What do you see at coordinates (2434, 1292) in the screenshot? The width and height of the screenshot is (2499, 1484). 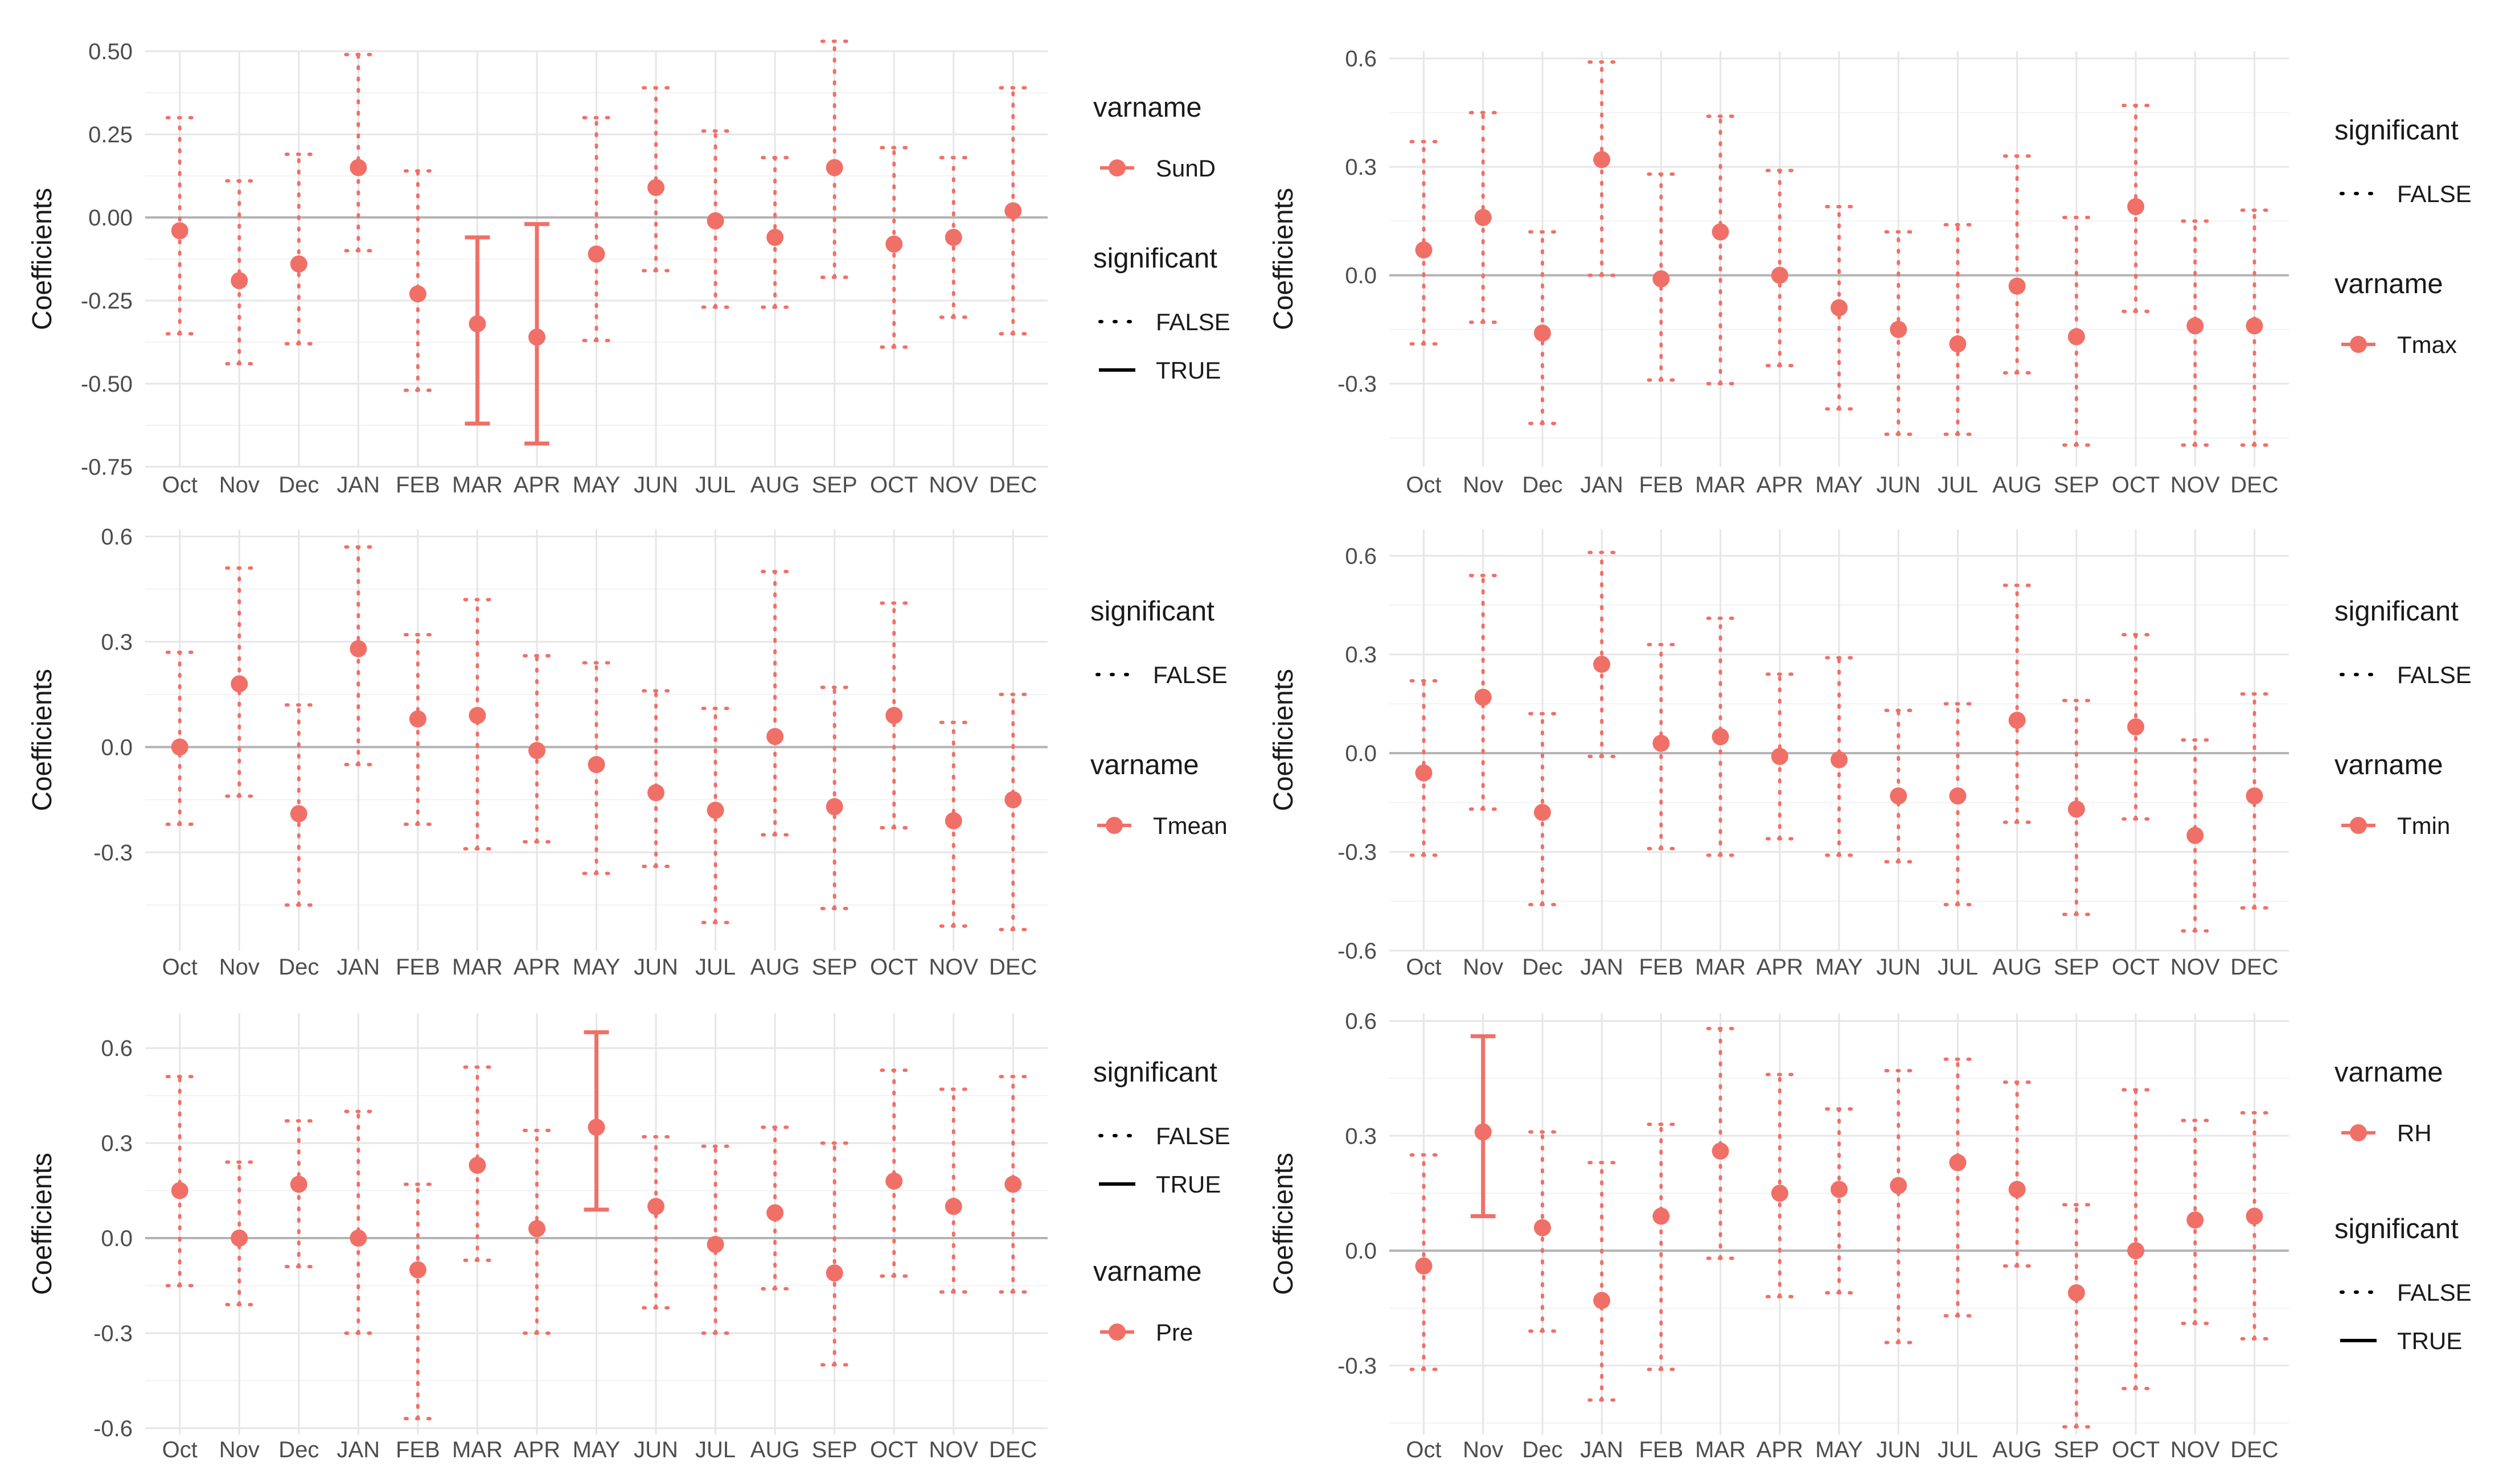 I see `legend-label-significant: FALSE` at bounding box center [2434, 1292].